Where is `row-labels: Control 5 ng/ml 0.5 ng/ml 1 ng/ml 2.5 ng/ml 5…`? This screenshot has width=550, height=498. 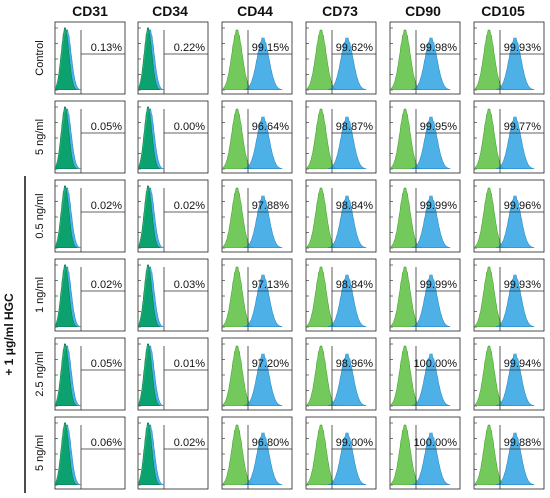 row-labels: Control 5 ng/ml 0.5 ng/ml 1 ng/ml 2.5 ng/ml 5… is located at coordinates (40, 255).